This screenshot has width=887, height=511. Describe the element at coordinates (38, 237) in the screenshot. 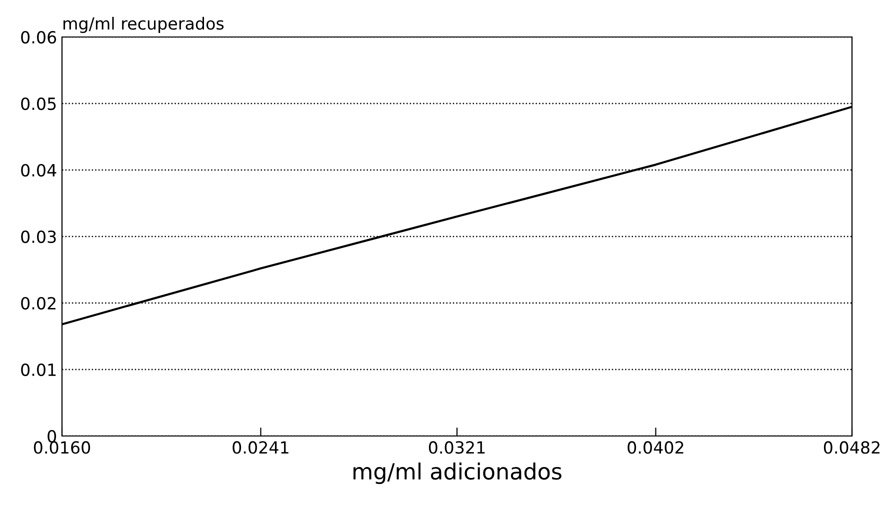

I see `y-tick-label: 0.03` at that location.